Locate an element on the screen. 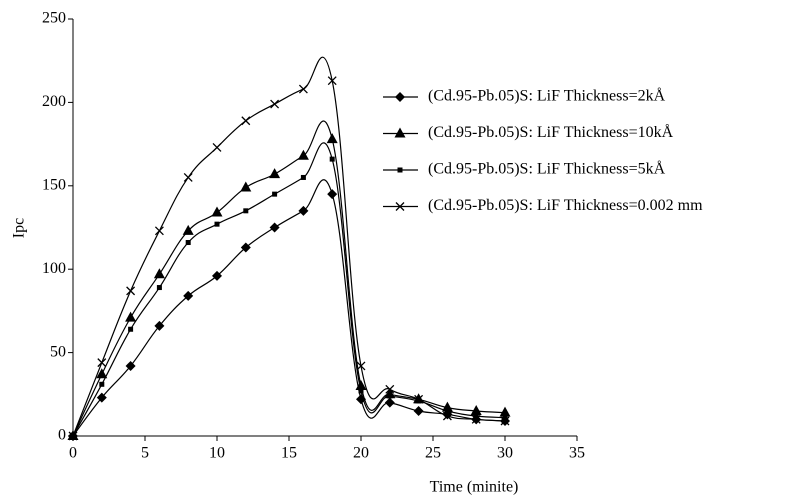  x-tick-label: 35 is located at coordinates (577, 453).